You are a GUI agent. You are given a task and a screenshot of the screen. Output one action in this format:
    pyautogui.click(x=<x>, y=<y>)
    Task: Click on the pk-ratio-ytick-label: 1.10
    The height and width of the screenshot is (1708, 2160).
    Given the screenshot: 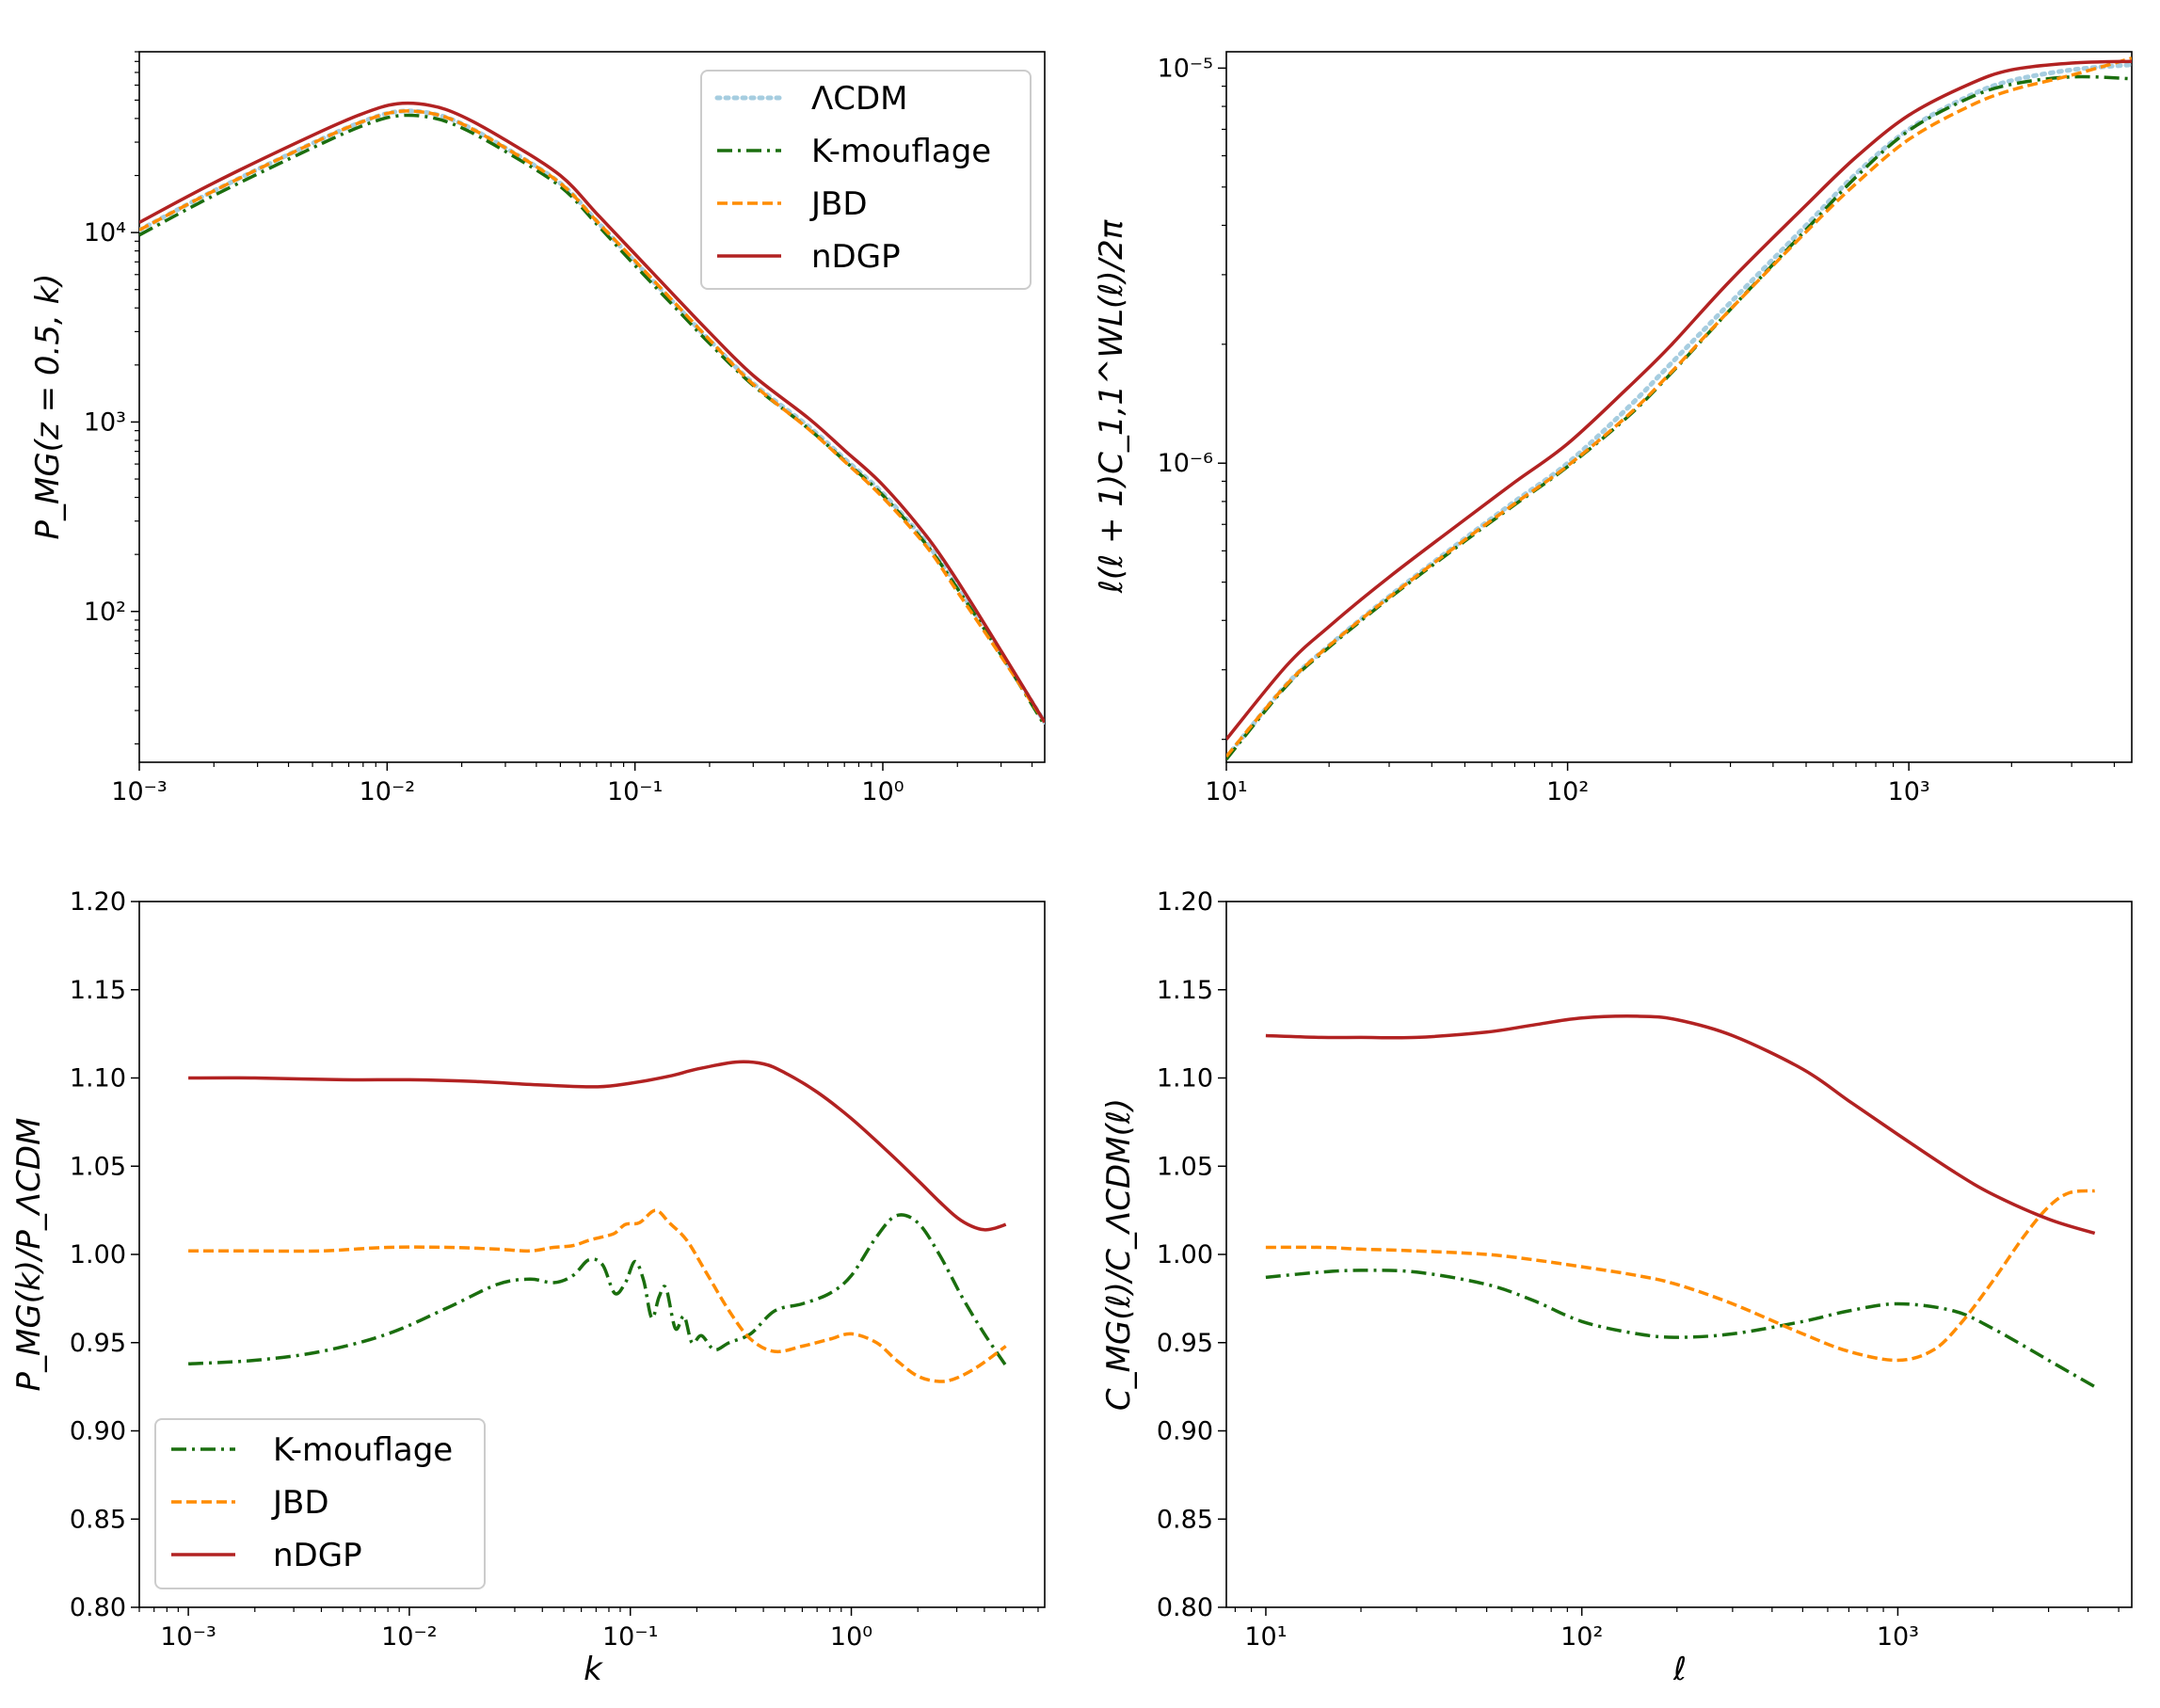 What is the action you would take?
    pyautogui.click(x=98, y=1078)
    